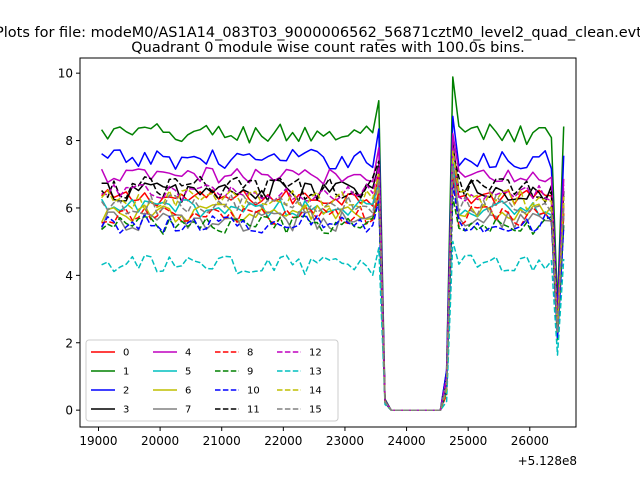 The image size is (640, 484). Describe the element at coordinates (253, 391) in the screenshot. I see `legend-label-10: 10` at that location.